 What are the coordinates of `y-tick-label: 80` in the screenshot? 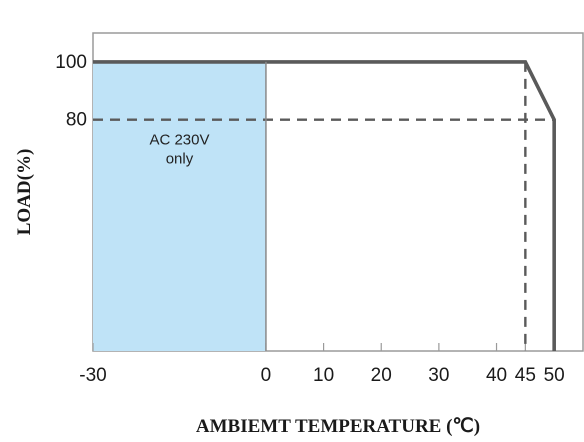 It's located at (76, 120).